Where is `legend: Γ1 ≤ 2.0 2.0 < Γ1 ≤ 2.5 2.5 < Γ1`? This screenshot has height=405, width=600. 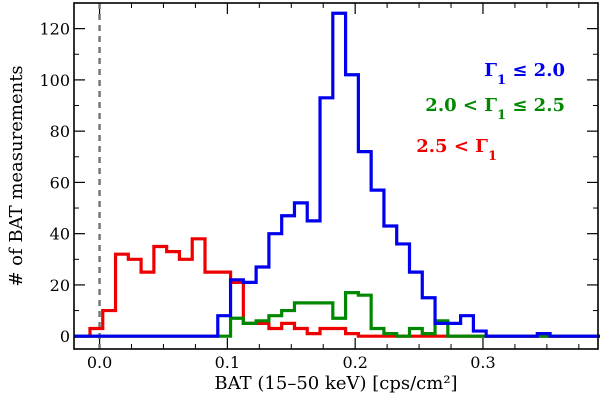 legend: Γ1 ≤ 2.0 2.0 < Γ1 ≤ 2.5 2.5 < Γ1 is located at coordinates (490, 112).